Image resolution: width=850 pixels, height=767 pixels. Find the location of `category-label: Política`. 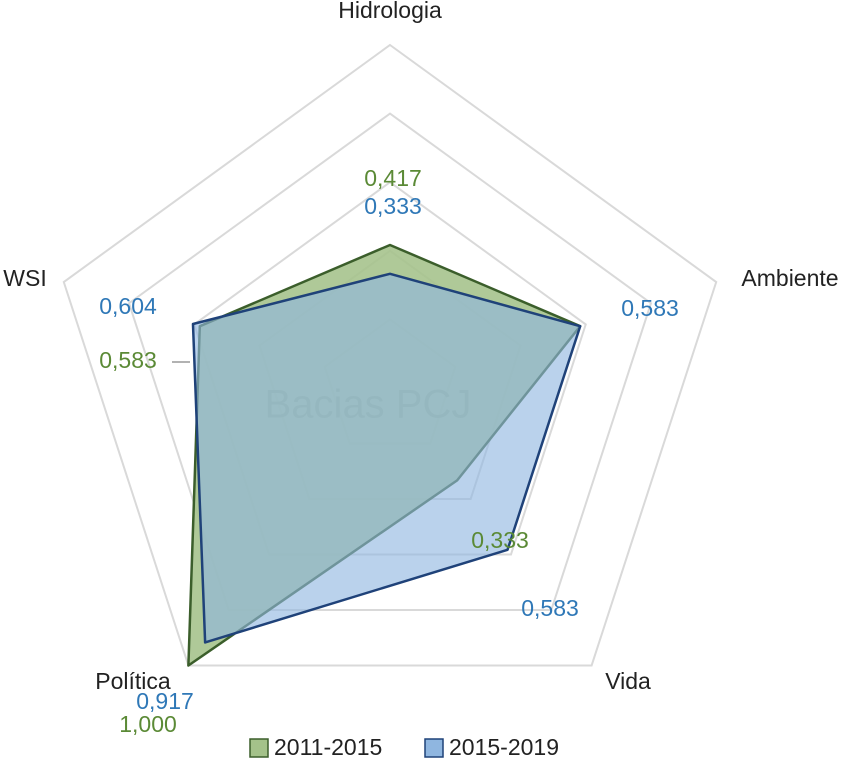

category-label: Política is located at coordinates (133, 681).